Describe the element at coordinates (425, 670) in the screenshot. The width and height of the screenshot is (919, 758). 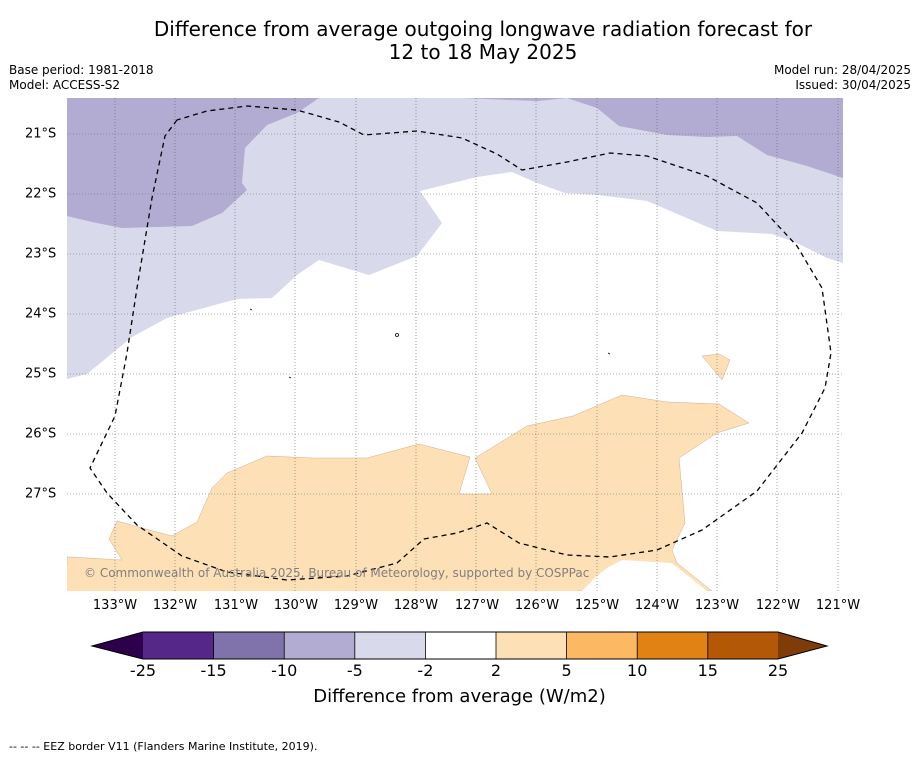
I see `colorbar-tick: -2` at that location.